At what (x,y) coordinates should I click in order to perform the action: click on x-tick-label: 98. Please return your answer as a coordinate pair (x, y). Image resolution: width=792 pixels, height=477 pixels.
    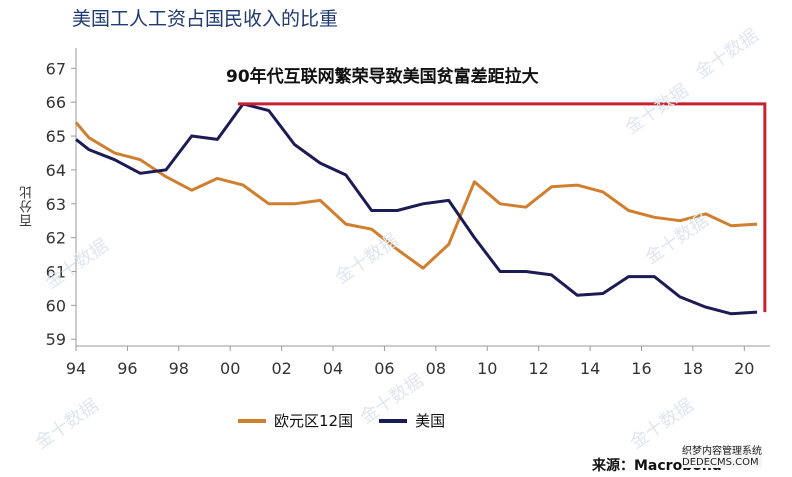
    Looking at the image, I should click on (179, 368).